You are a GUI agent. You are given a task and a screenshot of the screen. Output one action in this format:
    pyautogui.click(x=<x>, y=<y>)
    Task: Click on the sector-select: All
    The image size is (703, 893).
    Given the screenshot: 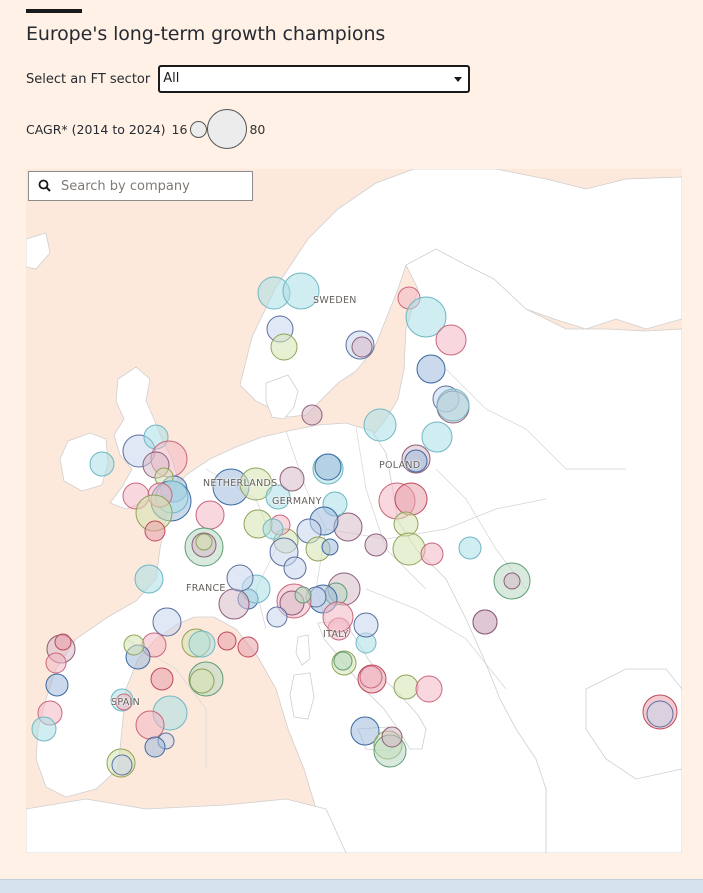 What is the action you would take?
    pyautogui.click(x=314, y=79)
    